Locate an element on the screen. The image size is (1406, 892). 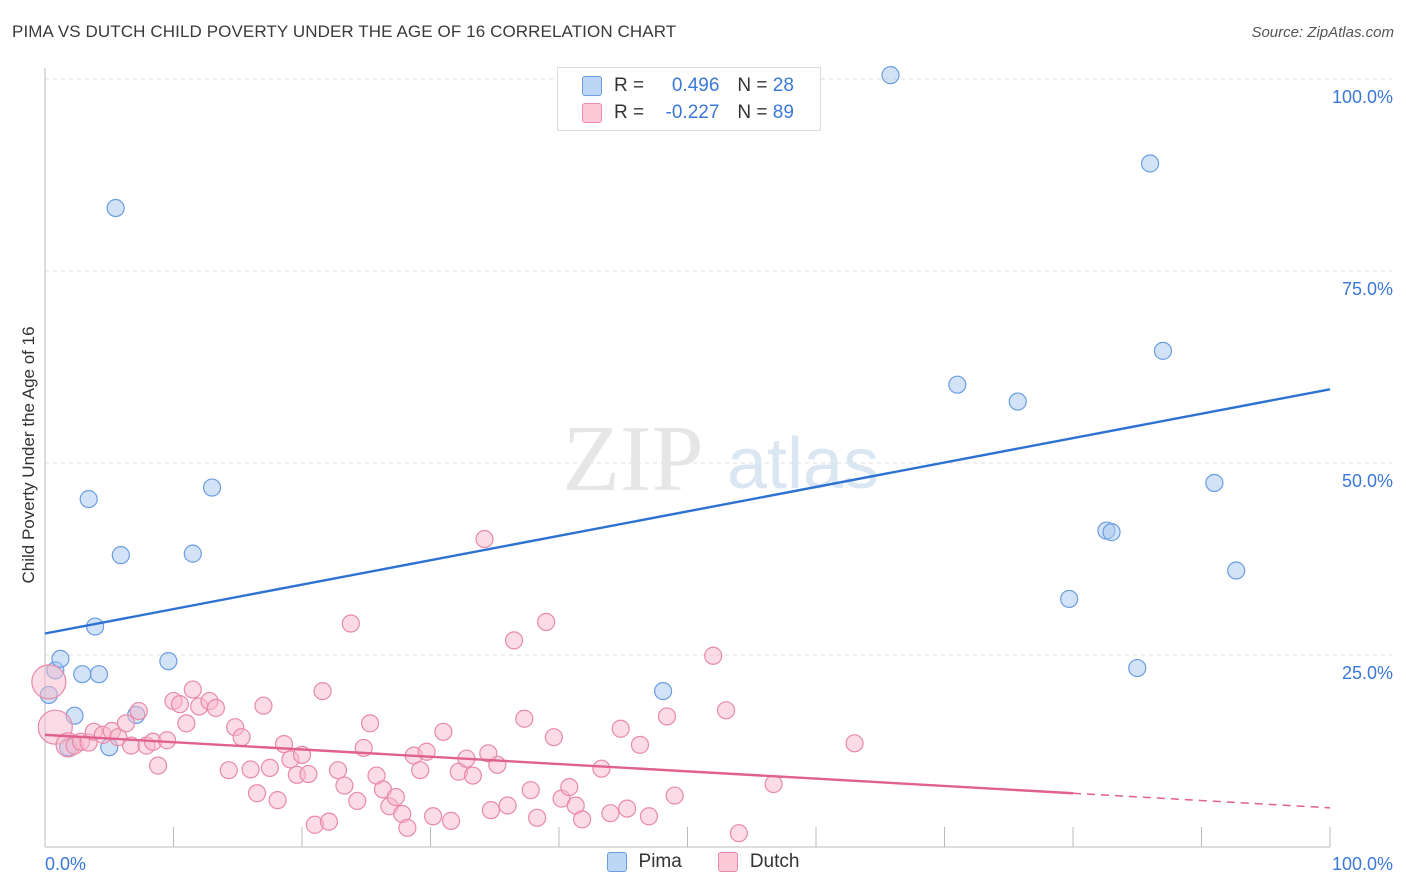
legend-item-dutch: Dutch is located at coordinates (758, 862).